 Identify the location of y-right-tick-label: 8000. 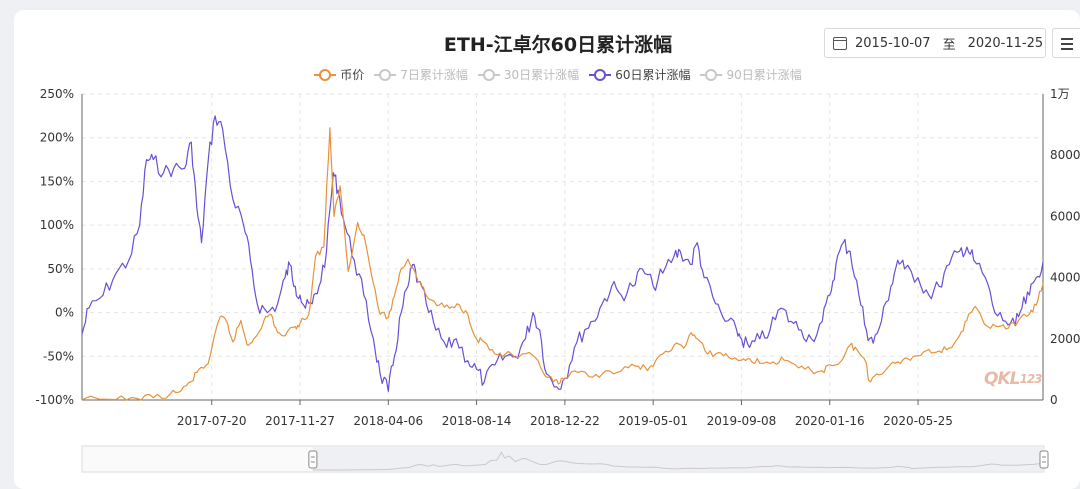
(1065, 155).